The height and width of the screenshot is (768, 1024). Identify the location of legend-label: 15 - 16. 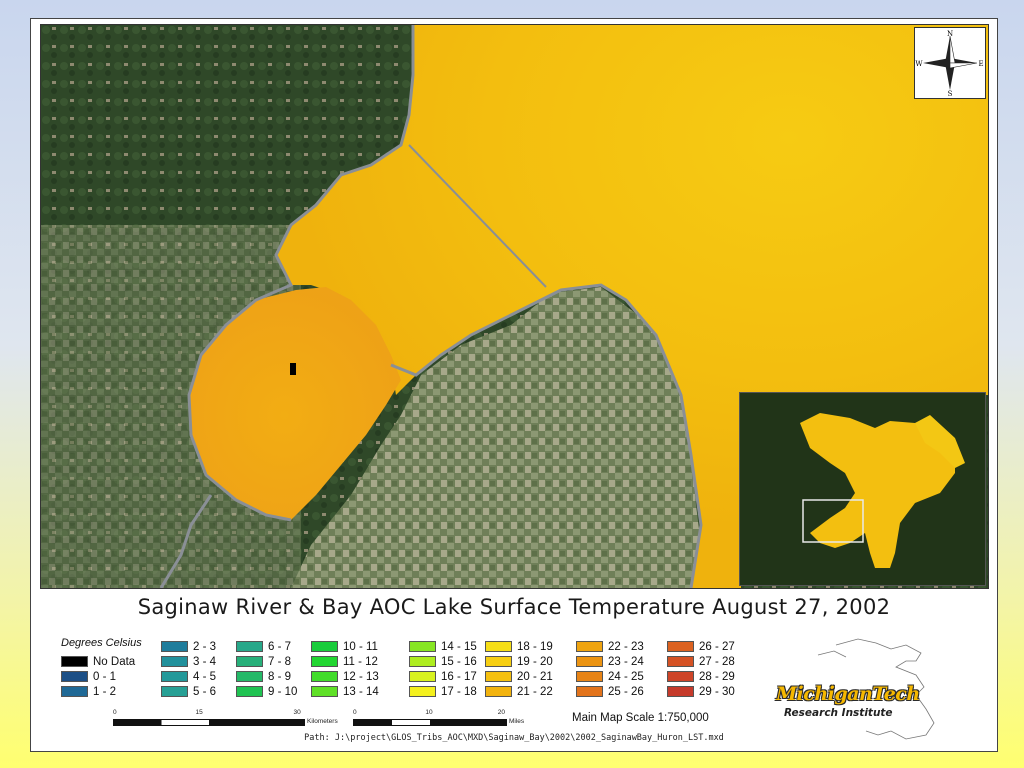
(459, 661).